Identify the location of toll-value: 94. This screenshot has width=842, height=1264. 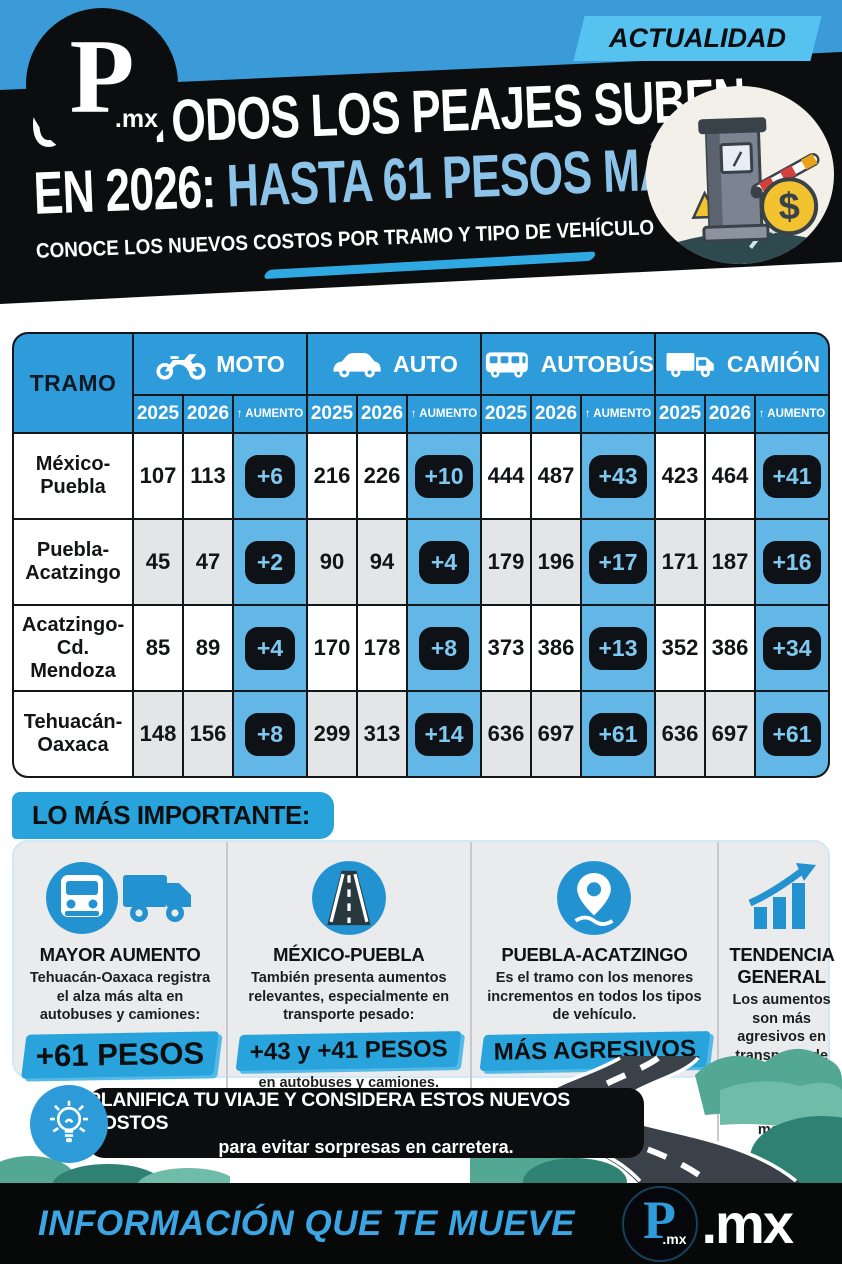
(382, 562).